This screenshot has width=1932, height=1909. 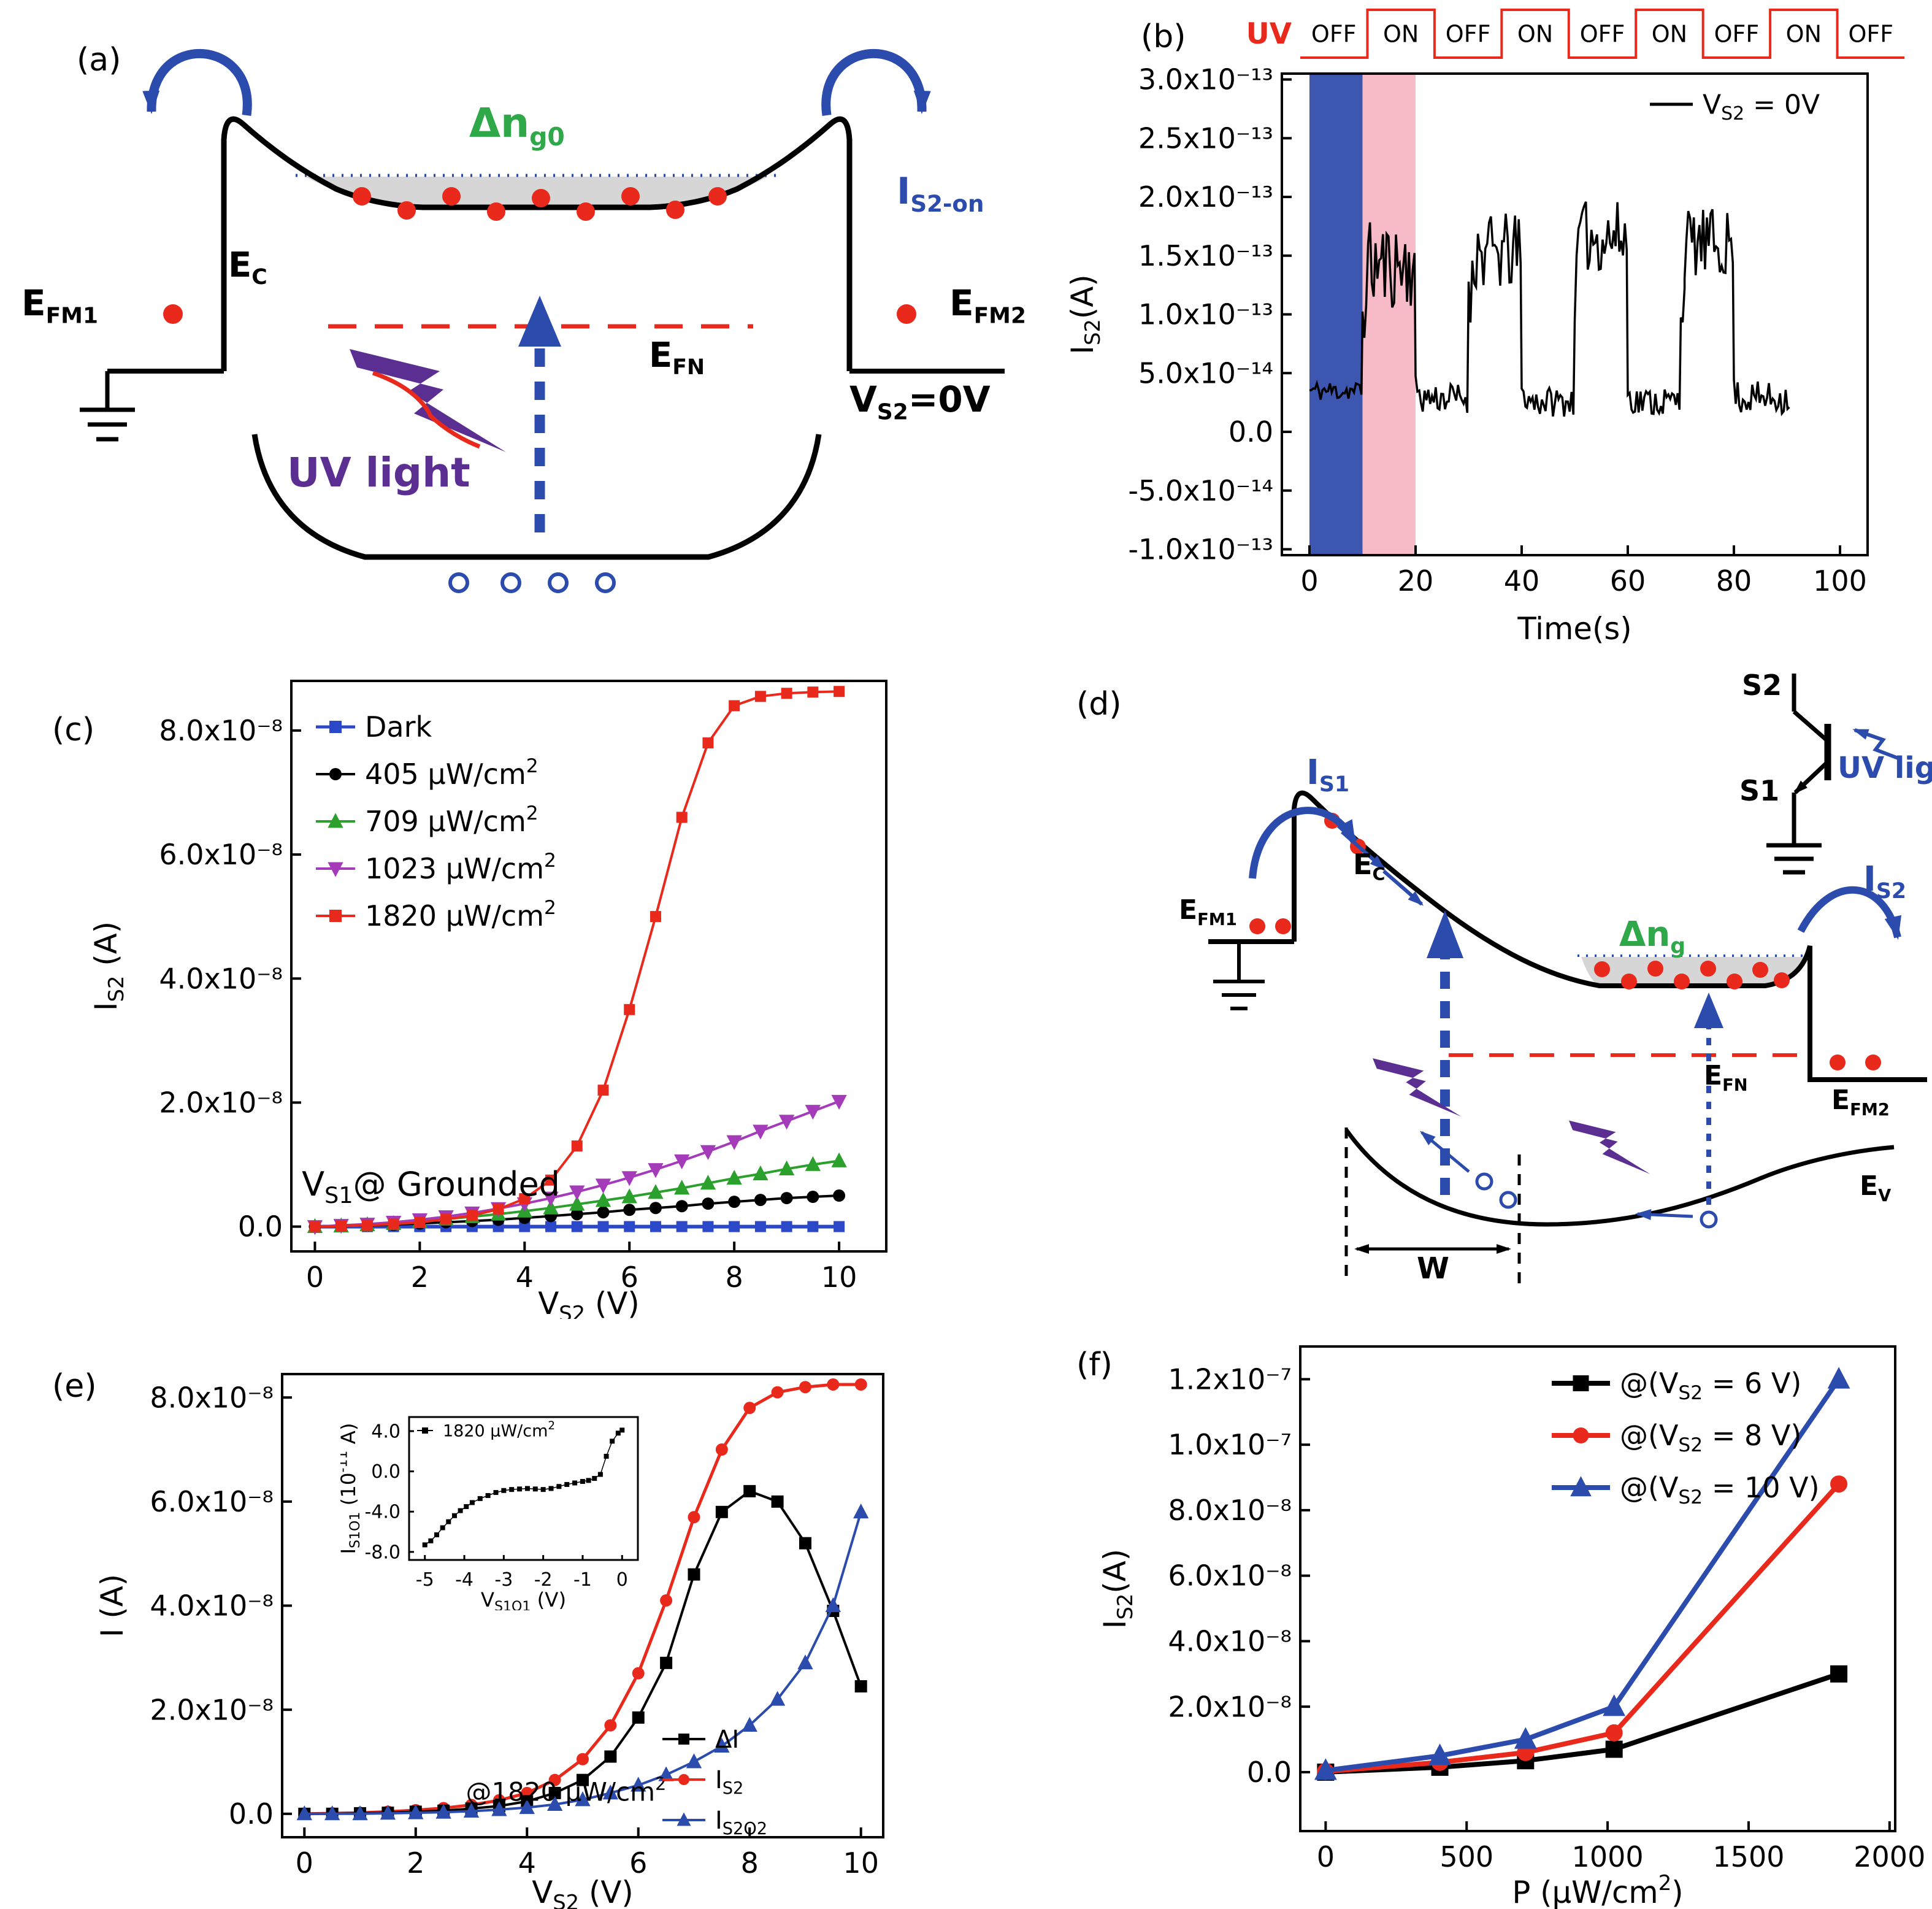 What do you see at coordinates (460, 867) in the screenshot?
I see `svg-text: 1023 μW/cm2` at bounding box center [460, 867].